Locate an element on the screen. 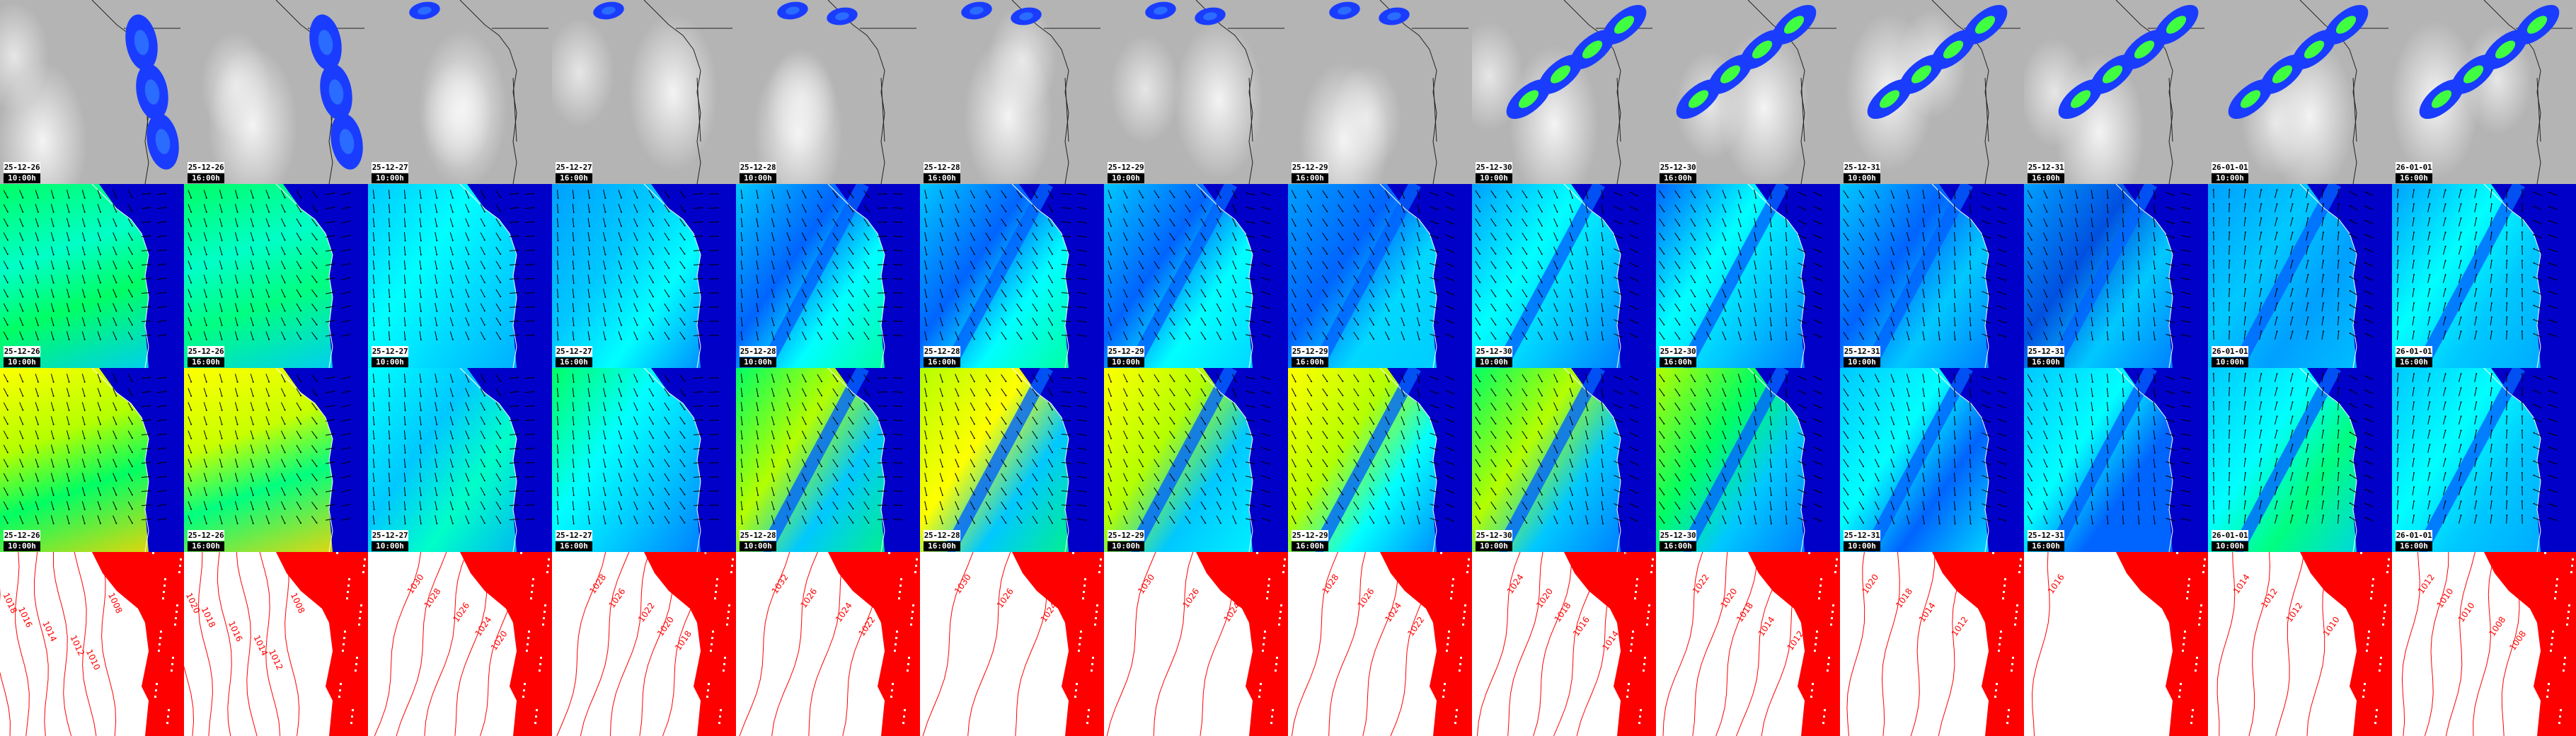 The image size is (2576, 736). wind-panel-upper: 25-12-26 10:00h is located at coordinates (92, 276).